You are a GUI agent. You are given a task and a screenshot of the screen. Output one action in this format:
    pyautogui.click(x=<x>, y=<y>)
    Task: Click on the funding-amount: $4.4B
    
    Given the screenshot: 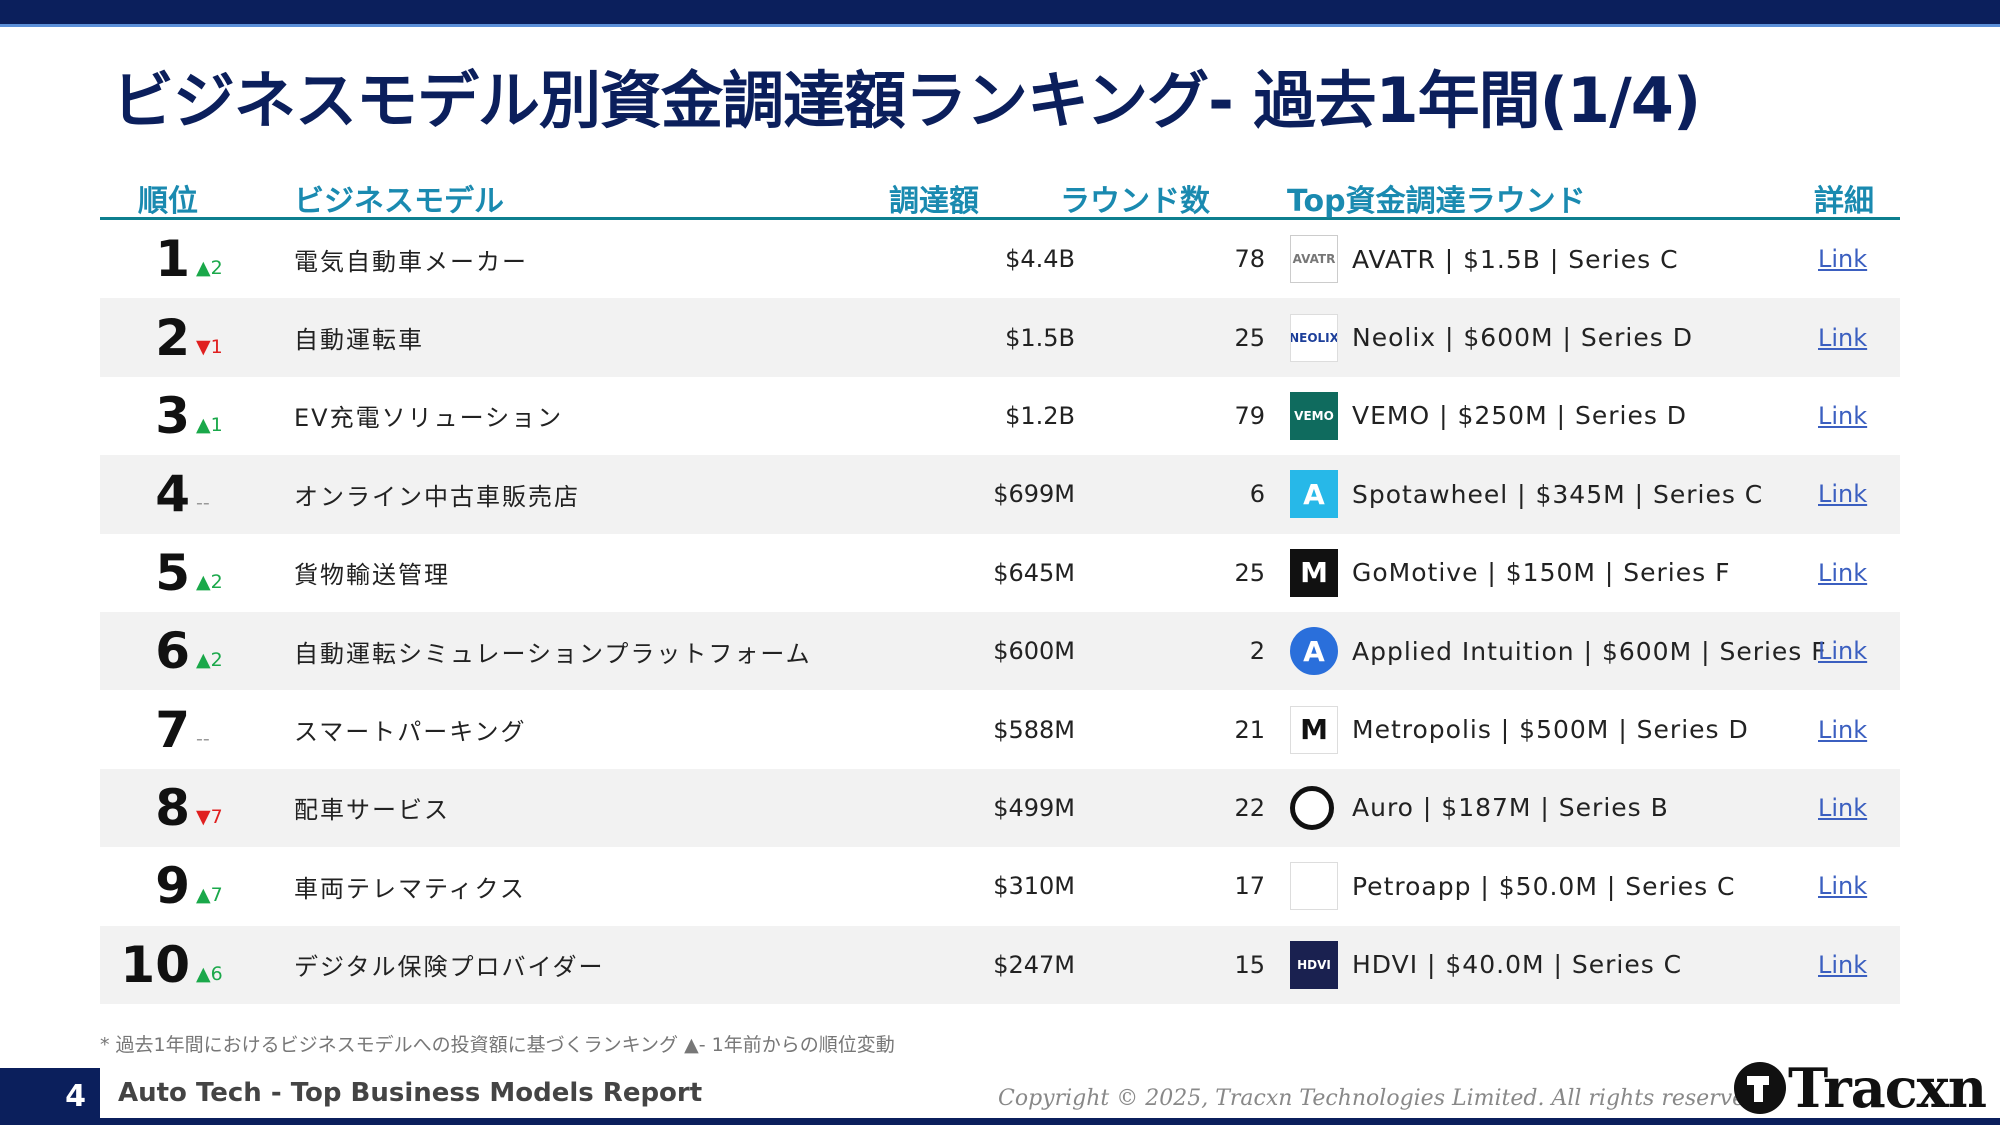 What is the action you would take?
    pyautogui.click(x=1040, y=259)
    